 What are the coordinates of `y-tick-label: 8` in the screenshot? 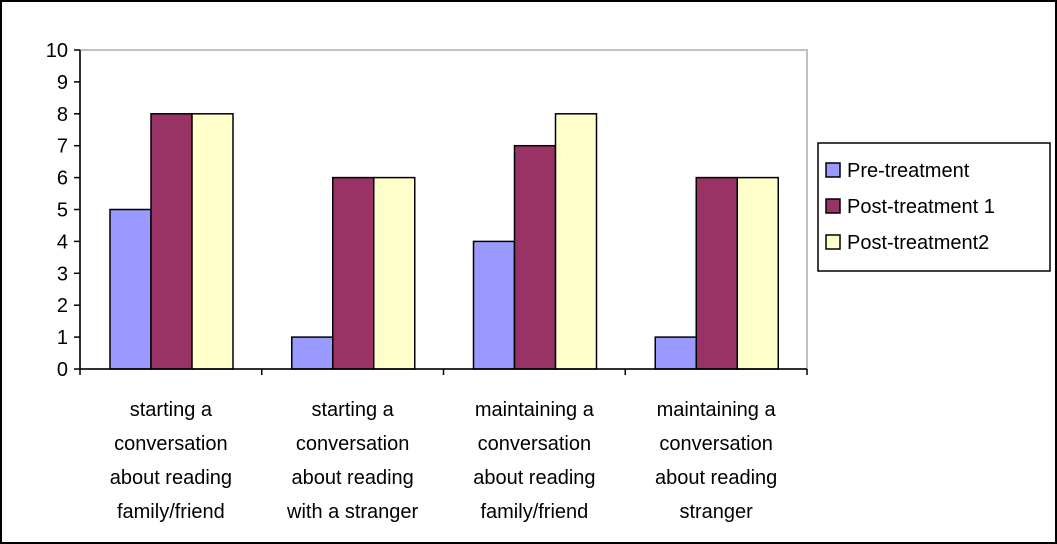 It's located at (62, 115).